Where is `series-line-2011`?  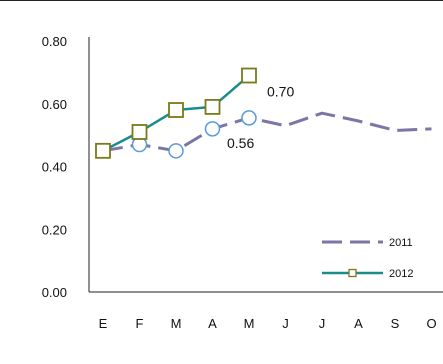 series-line-2011 is located at coordinates (267, 132).